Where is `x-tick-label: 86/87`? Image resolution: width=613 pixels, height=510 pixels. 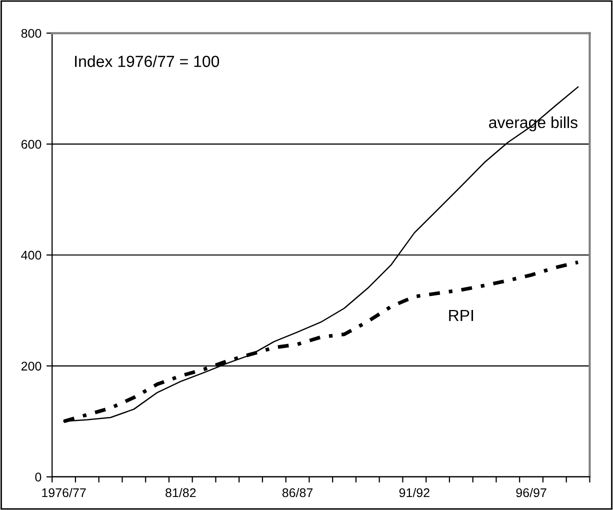 x-tick-label: 86/87 is located at coordinates (297, 493).